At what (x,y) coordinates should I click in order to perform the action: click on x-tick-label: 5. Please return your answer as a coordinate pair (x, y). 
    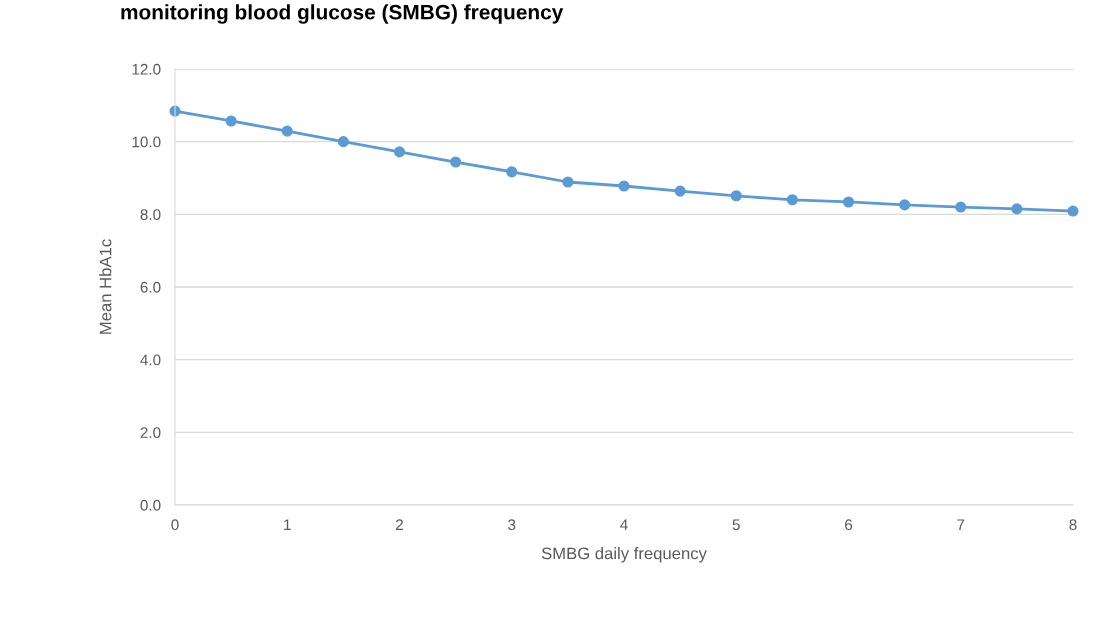
    Looking at the image, I should click on (736, 525).